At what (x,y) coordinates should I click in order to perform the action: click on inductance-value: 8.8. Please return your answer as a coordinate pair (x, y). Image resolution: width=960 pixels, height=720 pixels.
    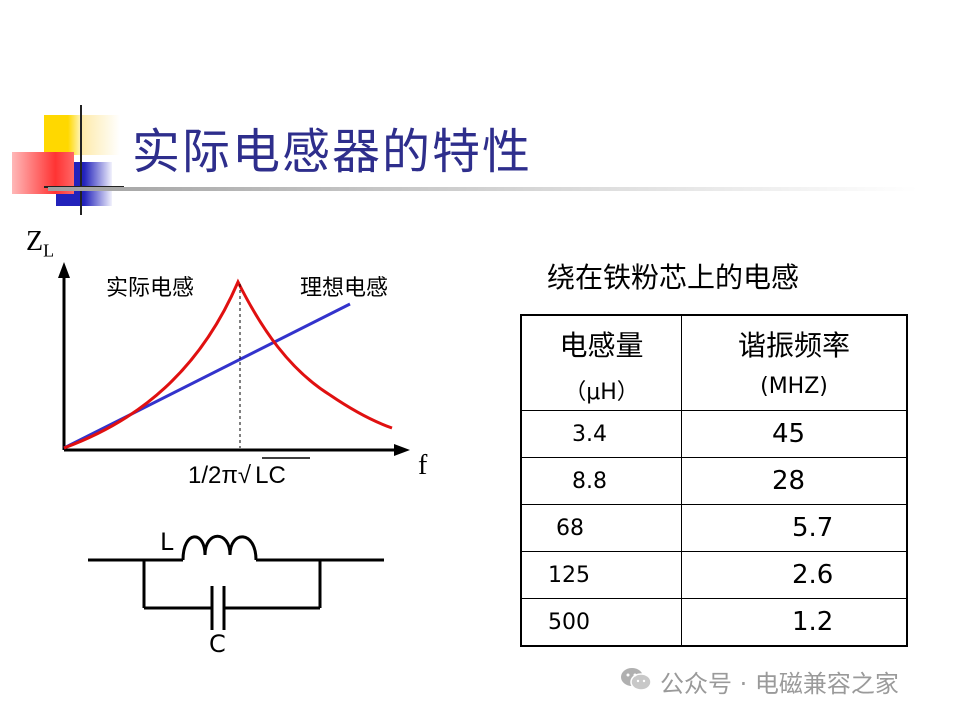
    Looking at the image, I should click on (589, 481).